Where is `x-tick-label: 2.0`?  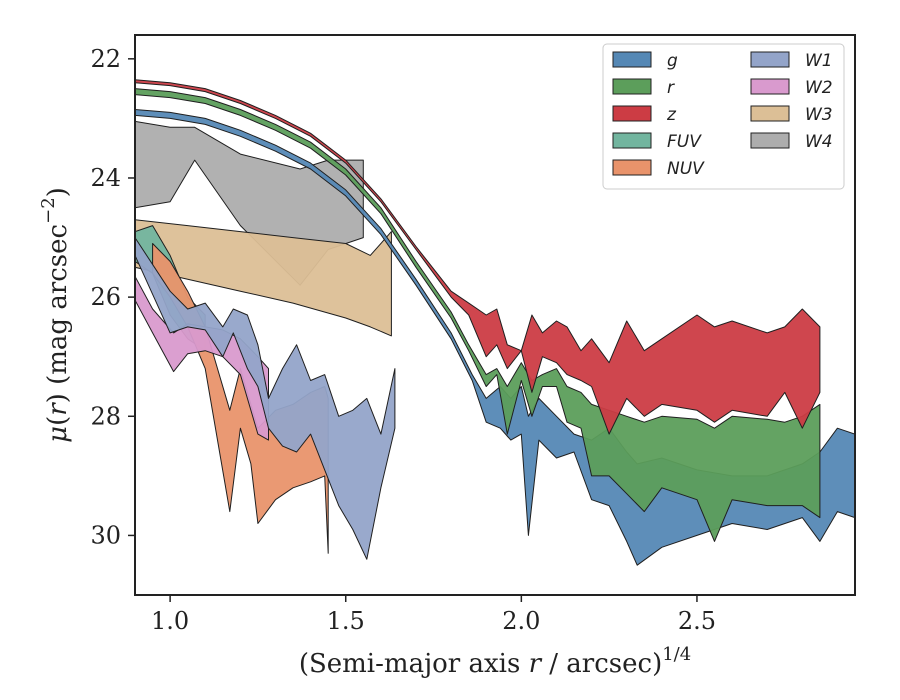
x-tick-label: 2.0 is located at coordinates (521, 621).